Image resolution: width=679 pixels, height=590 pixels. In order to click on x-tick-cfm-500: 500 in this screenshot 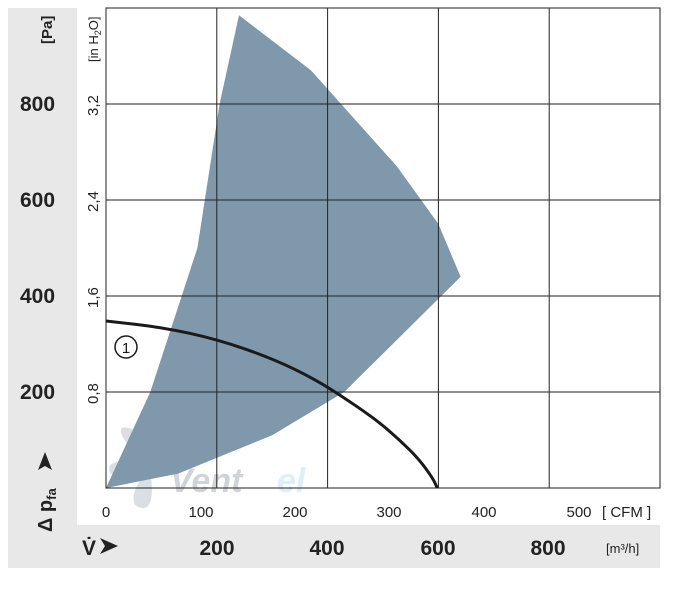, I will do `click(578, 512)`.